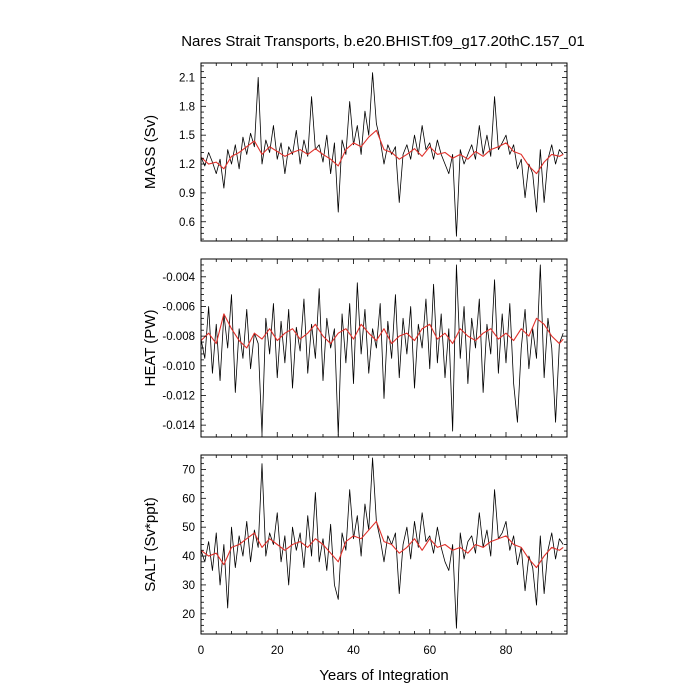  I want to click on mass-raw-series-line, so click(382, 154).